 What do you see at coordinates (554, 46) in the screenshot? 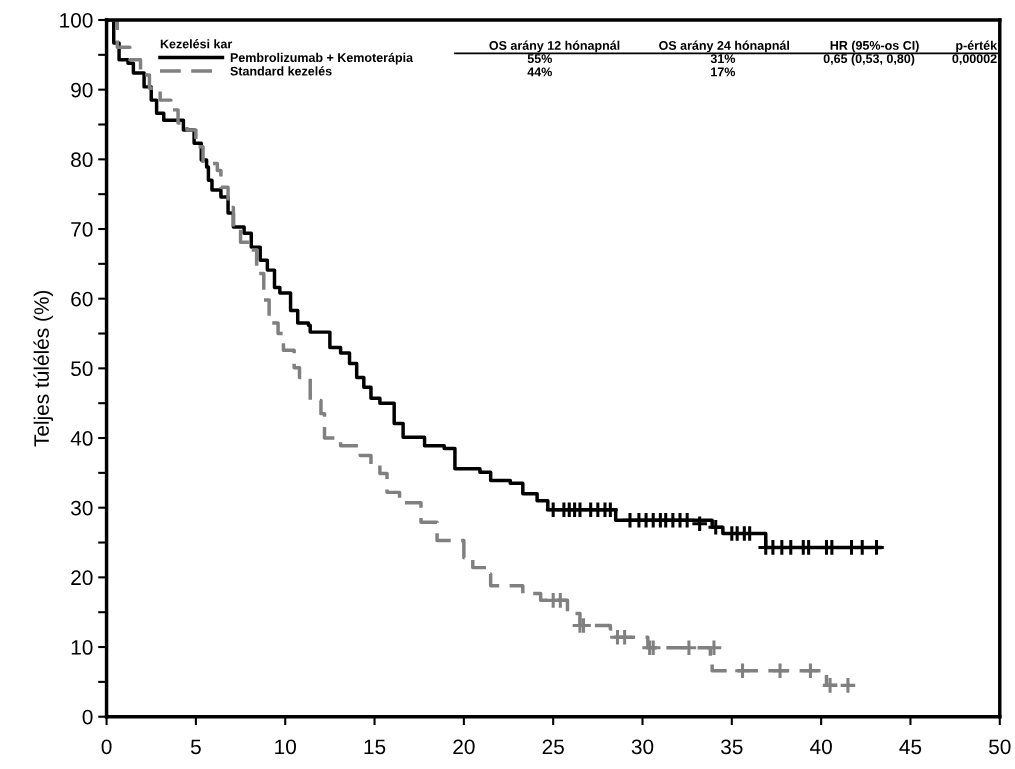
I see `annotation: OS arány 12 hónapnál` at bounding box center [554, 46].